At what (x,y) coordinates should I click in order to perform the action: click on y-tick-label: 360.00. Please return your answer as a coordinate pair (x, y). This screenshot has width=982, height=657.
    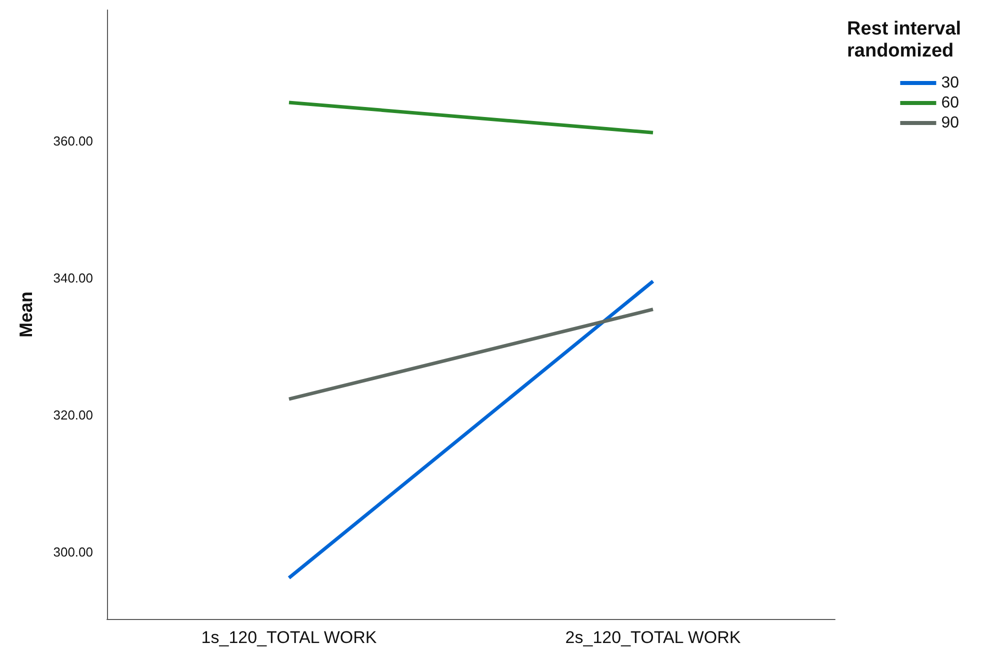
    Looking at the image, I should click on (73, 140).